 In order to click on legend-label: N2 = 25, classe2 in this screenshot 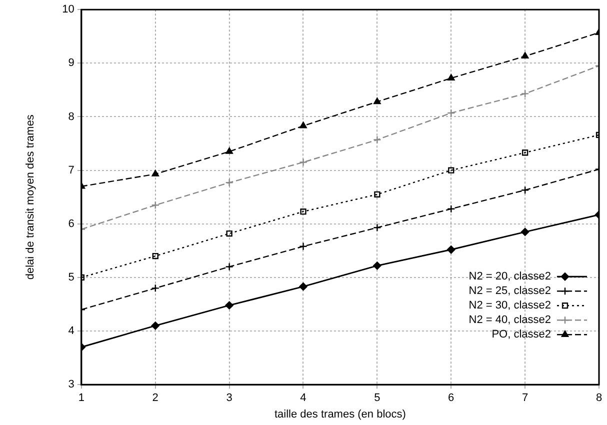, I will do `click(509, 291)`.